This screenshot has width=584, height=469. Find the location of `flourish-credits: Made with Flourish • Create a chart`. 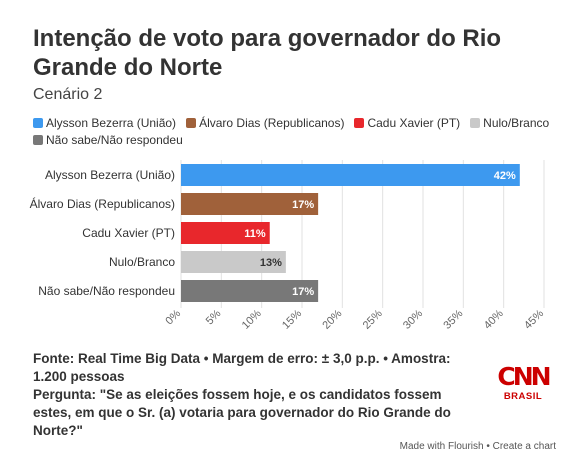

flourish-credits: Made with Flourish • Create a chart is located at coordinates (478, 446).